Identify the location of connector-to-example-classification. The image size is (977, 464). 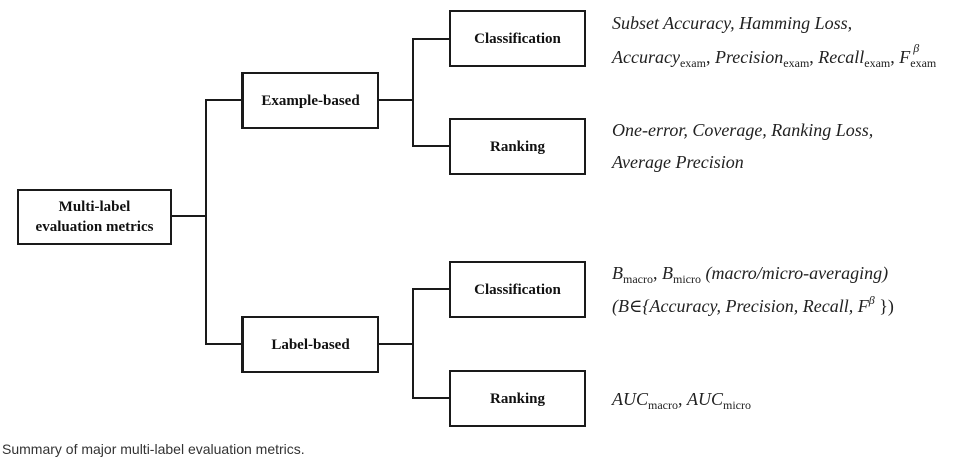
(431, 39).